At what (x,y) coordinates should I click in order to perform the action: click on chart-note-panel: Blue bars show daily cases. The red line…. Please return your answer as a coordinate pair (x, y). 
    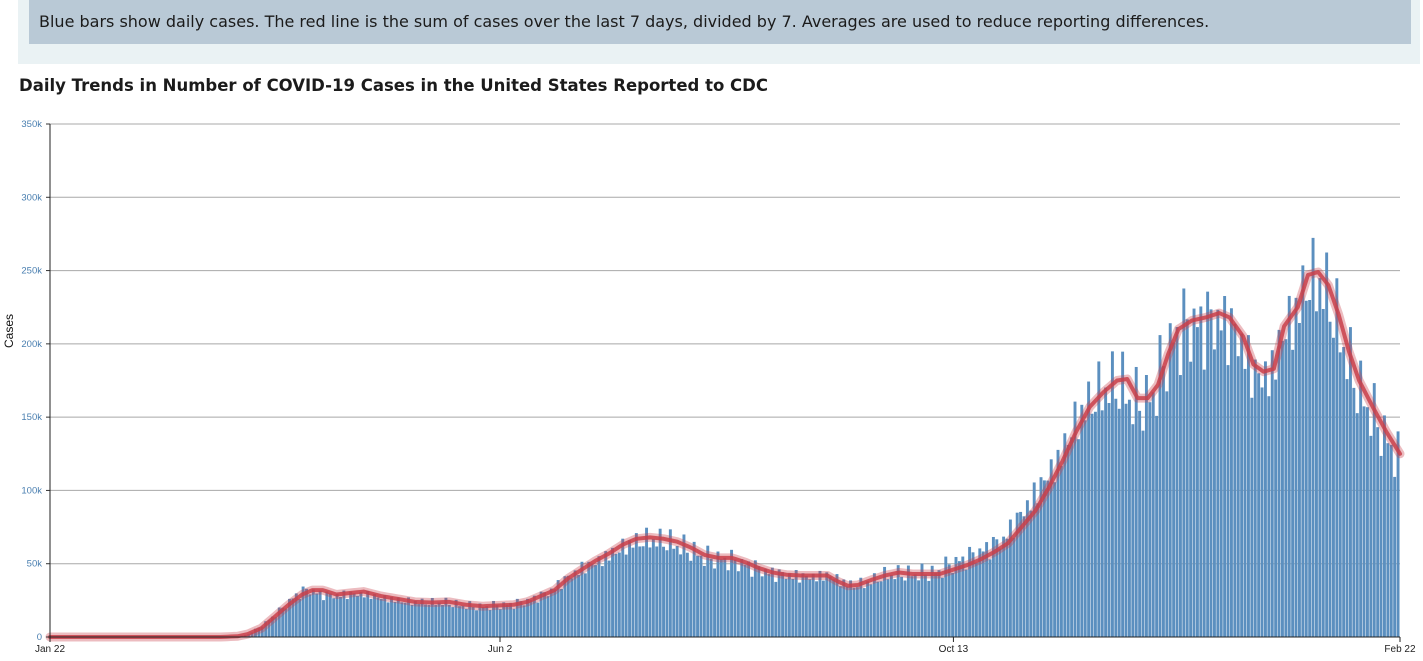
    Looking at the image, I should click on (719, 32).